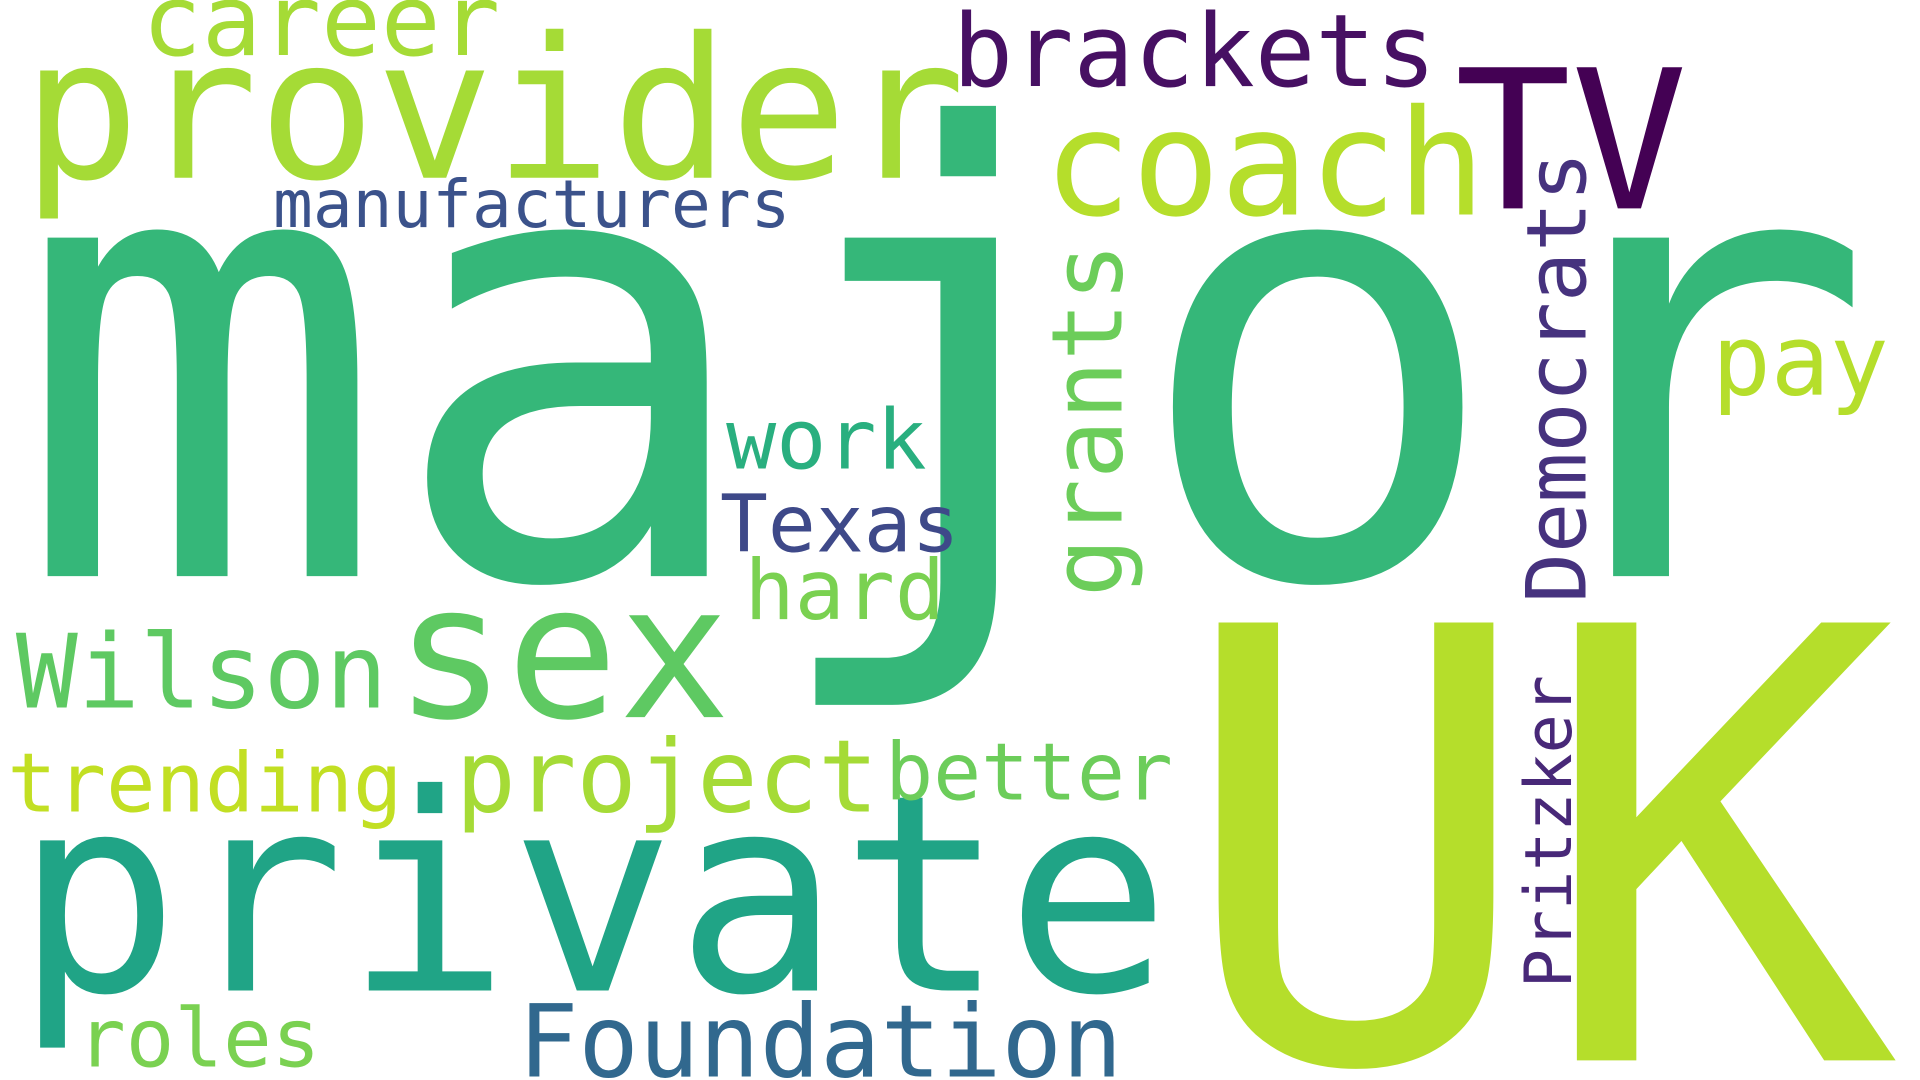  I want to click on word: manufacturers, so click(531, 204).